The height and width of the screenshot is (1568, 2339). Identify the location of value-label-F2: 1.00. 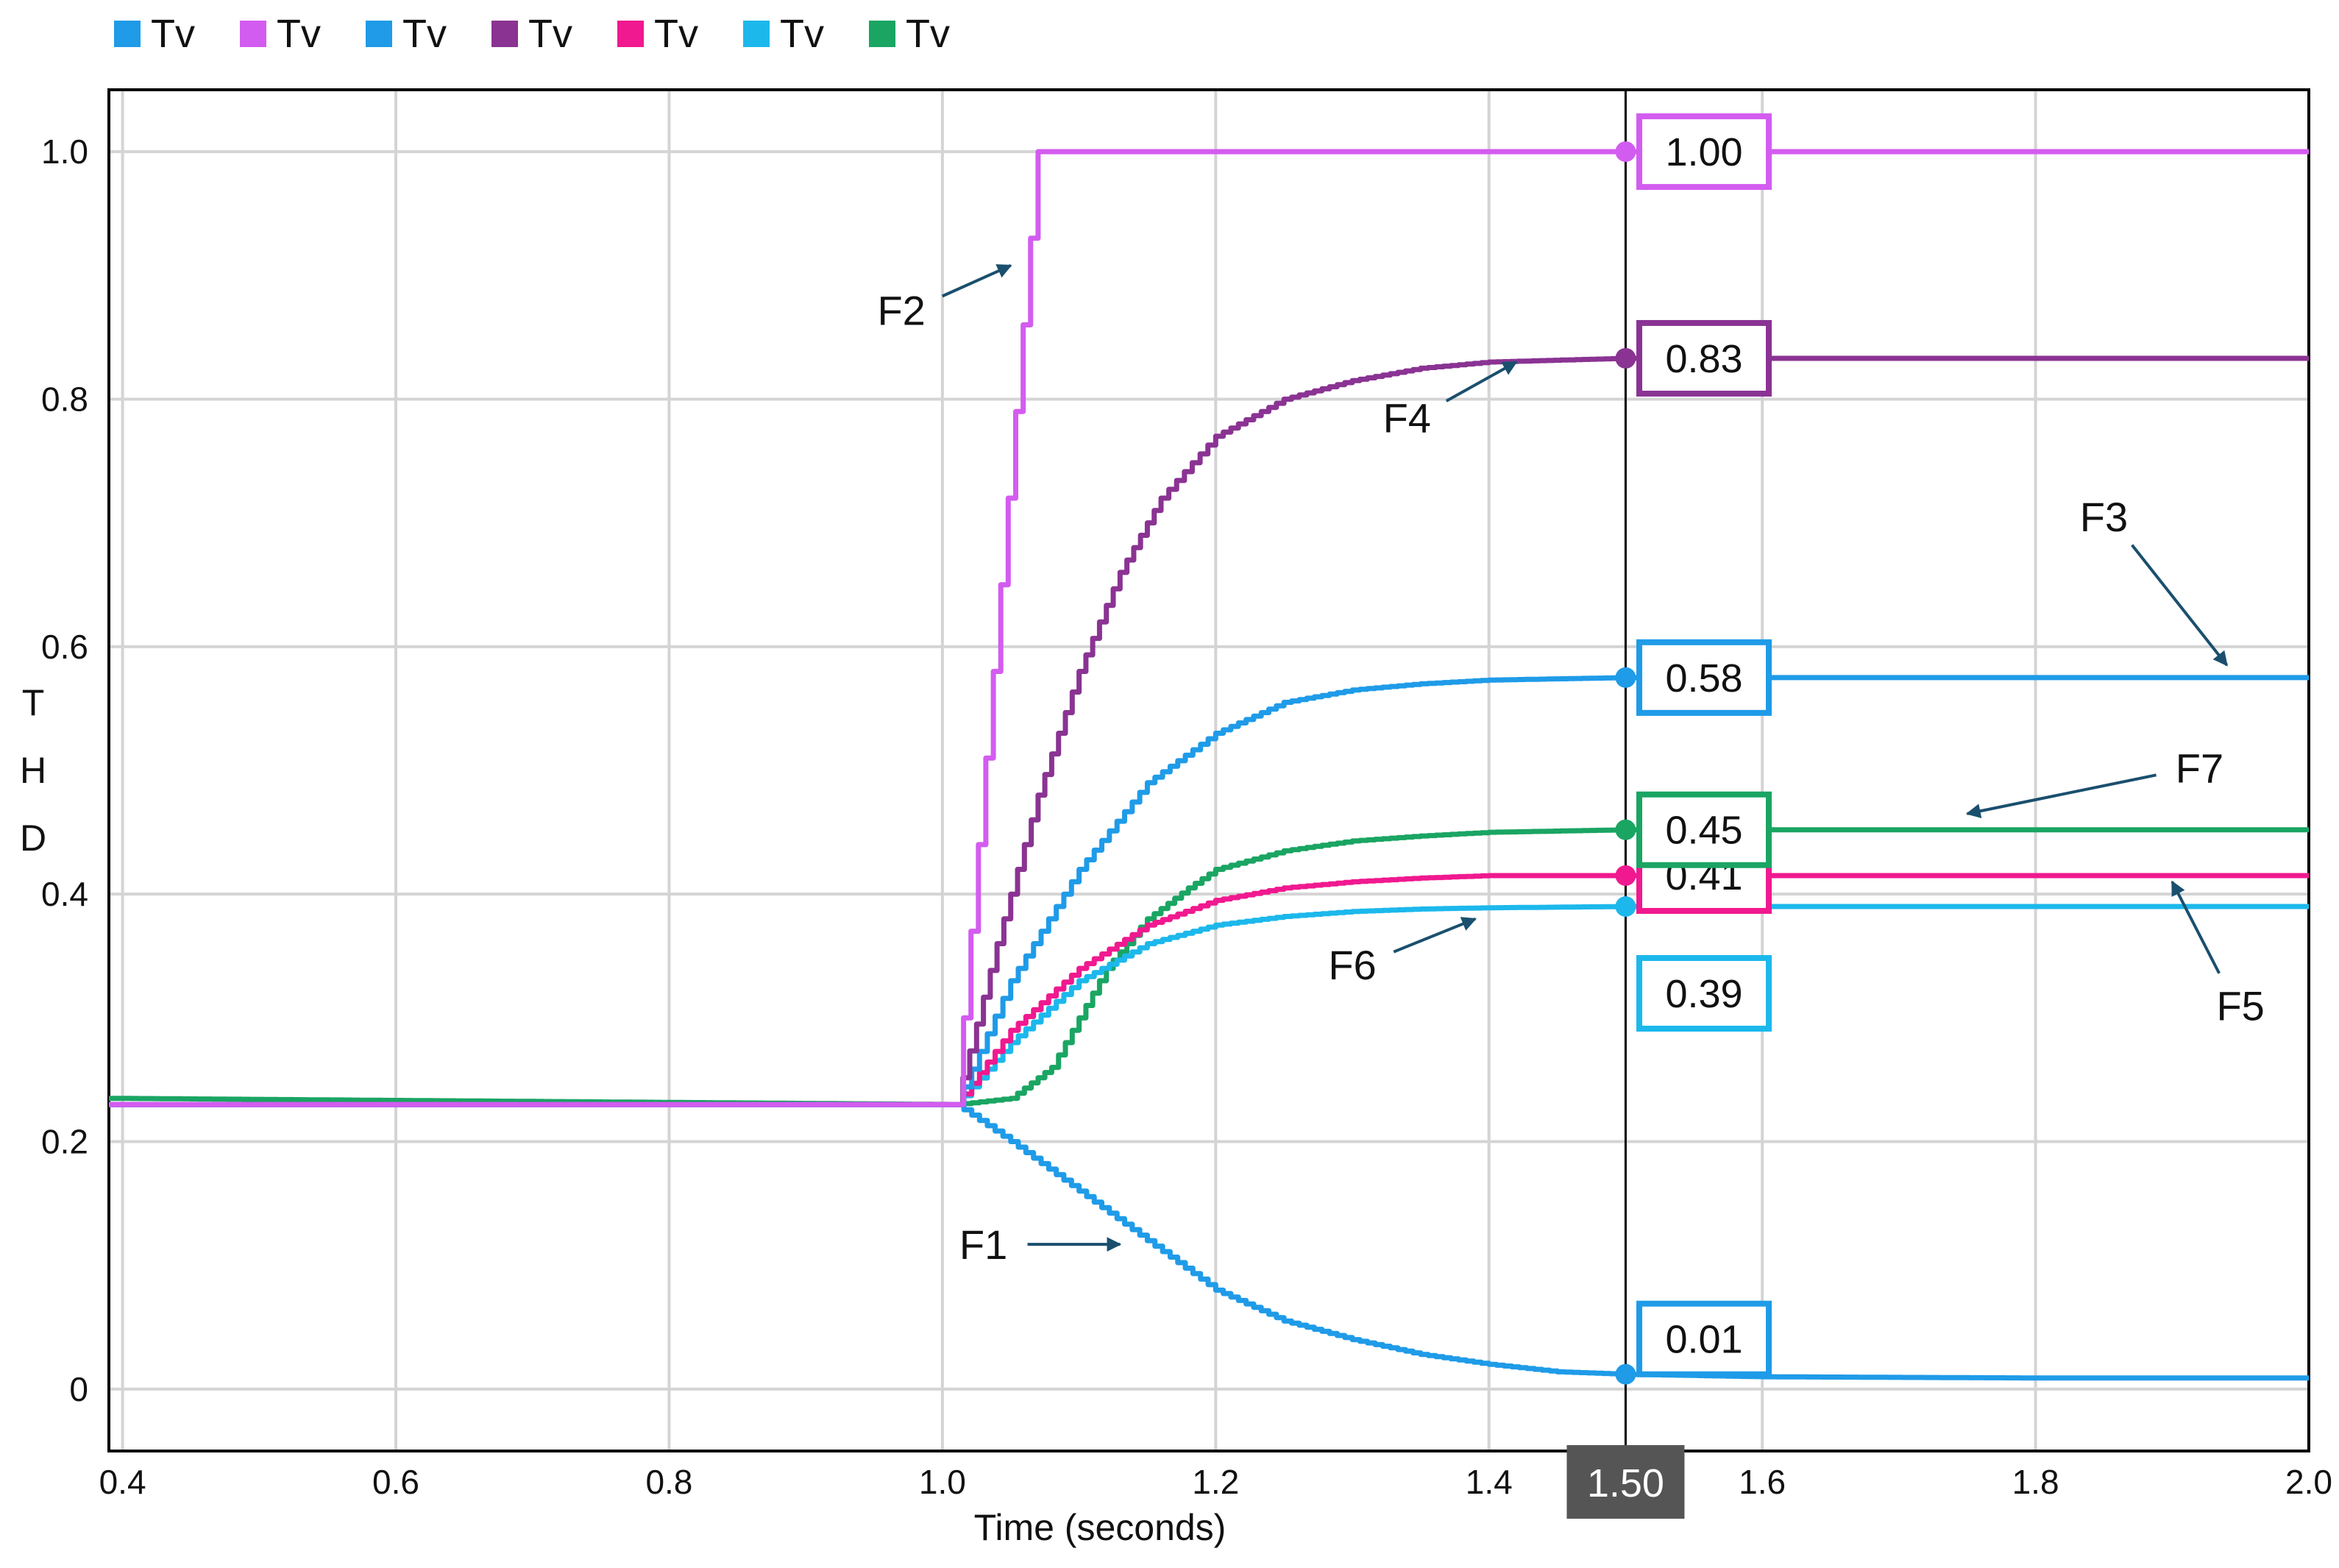
(1703, 152).